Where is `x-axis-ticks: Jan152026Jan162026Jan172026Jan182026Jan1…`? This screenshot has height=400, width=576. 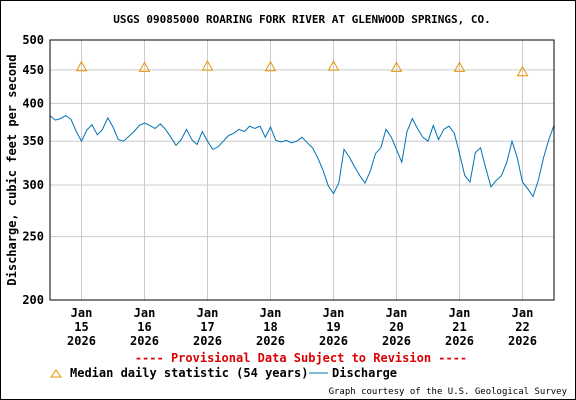
x-axis-ticks: Jan152026Jan162026Jan172026Jan182026Jan1… is located at coordinates (302, 327).